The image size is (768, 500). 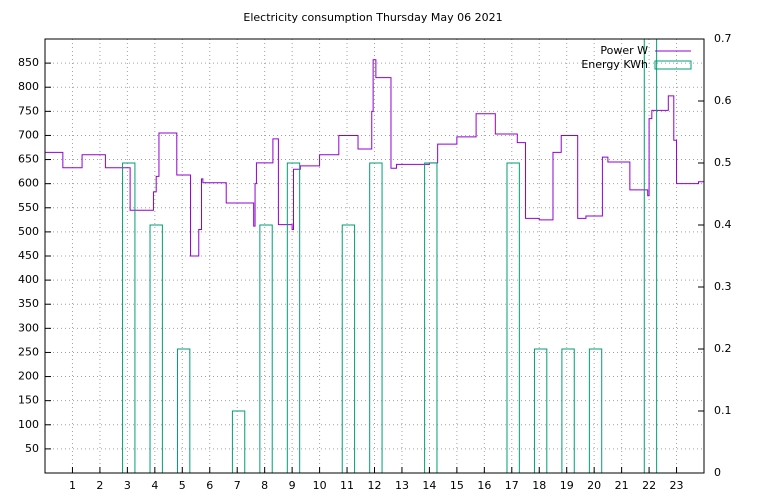 I want to click on x-tick-label: 23, so click(x=677, y=485).